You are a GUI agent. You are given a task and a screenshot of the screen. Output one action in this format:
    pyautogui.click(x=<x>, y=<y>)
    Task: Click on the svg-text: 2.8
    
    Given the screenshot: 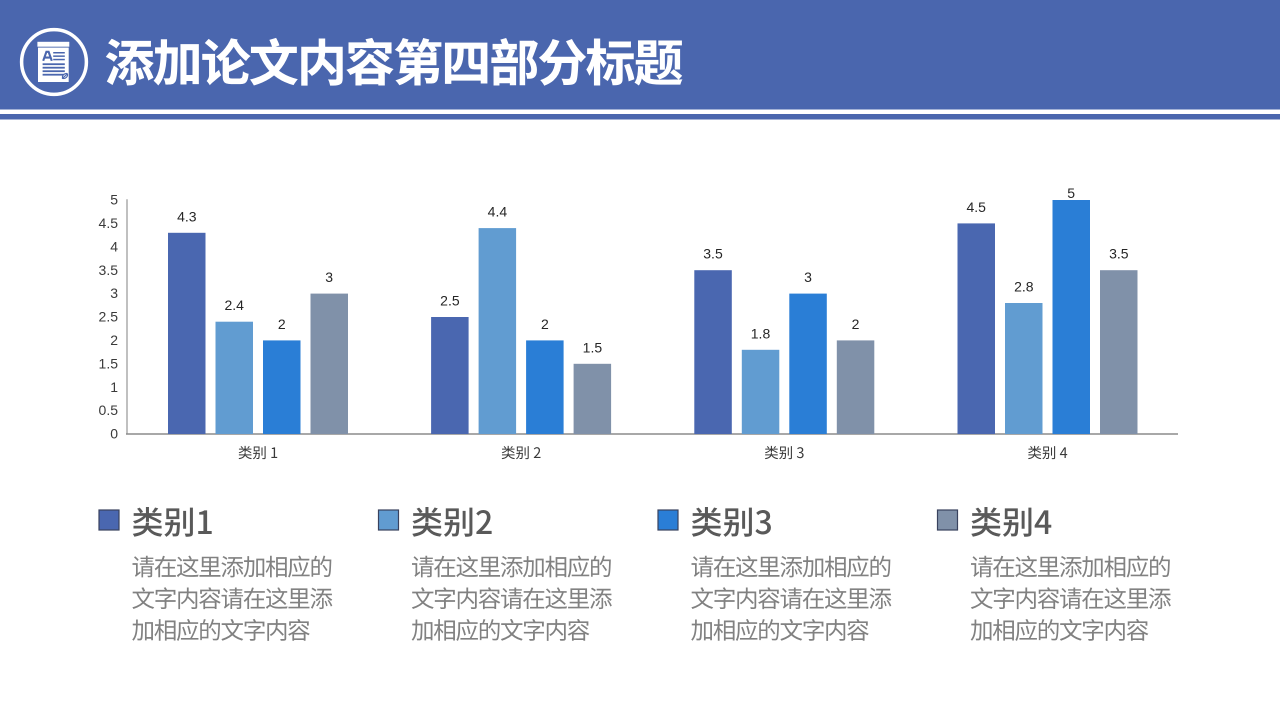 What is the action you would take?
    pyautogui.click(x=1024, y=287)
    